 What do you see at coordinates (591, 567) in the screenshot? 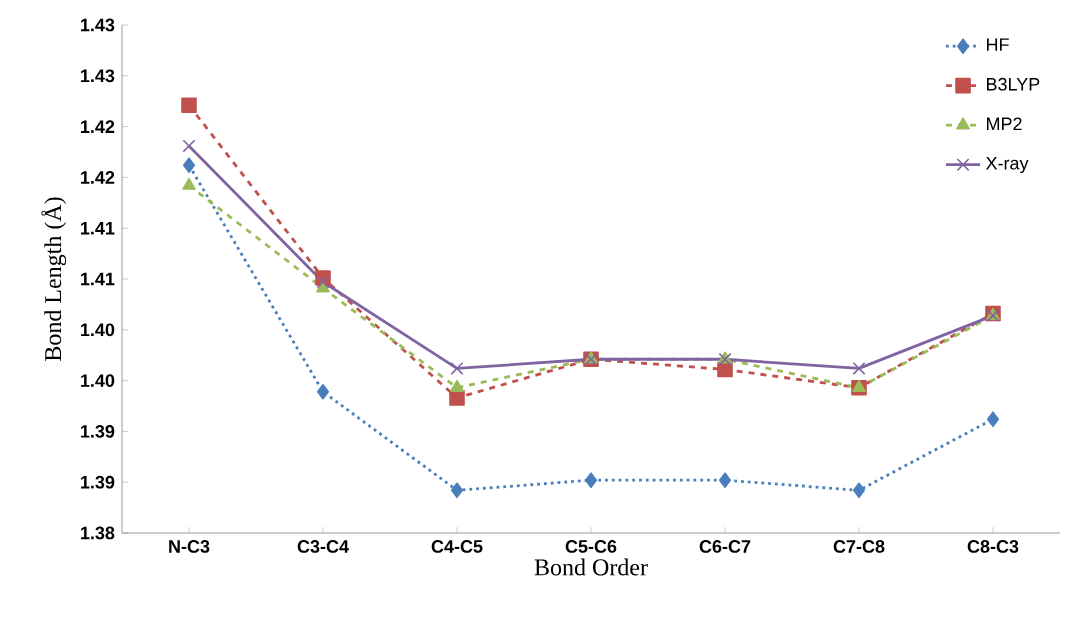
I see `x-axis-title: Bond Order` at bounding box center [591, 567].